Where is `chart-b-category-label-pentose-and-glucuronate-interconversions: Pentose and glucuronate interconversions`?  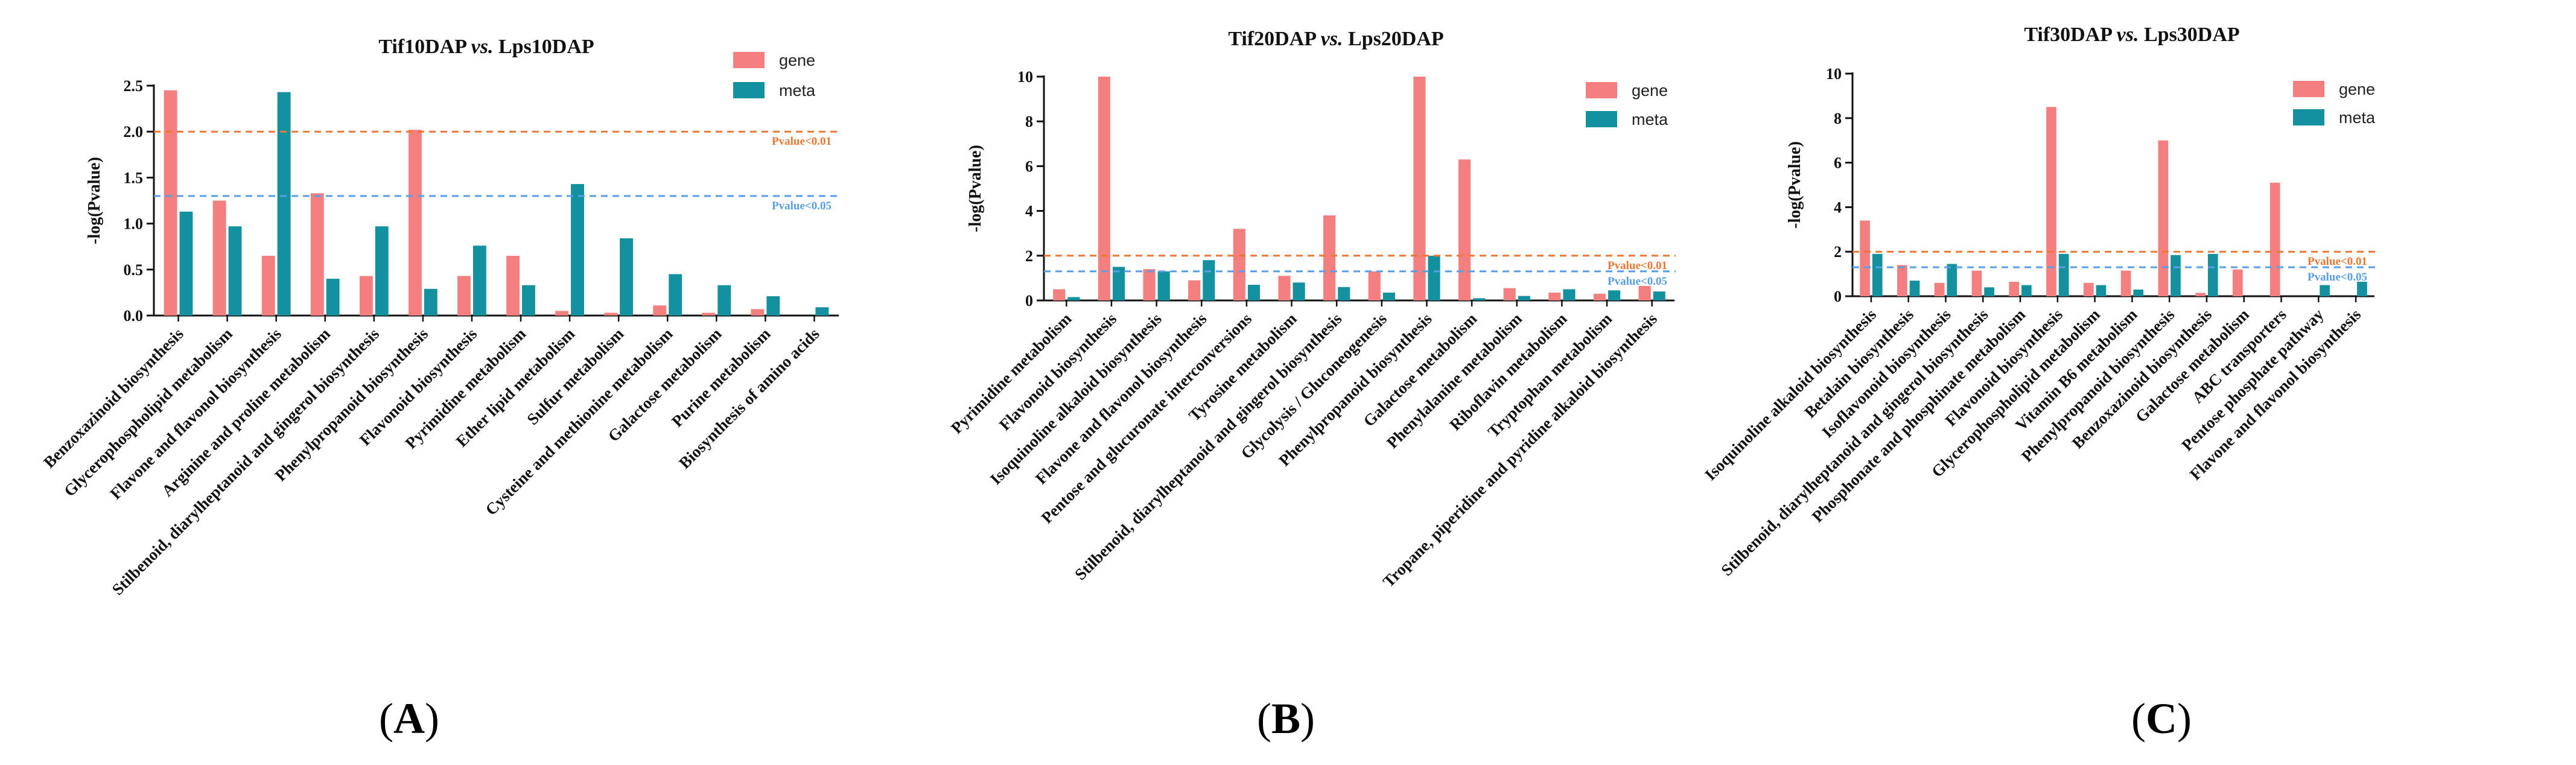
chart-b-category-label-pentose-and-glucuronate-interconversions: Pentose and glucuronate interconversions is located at coordinates (1146, 418).